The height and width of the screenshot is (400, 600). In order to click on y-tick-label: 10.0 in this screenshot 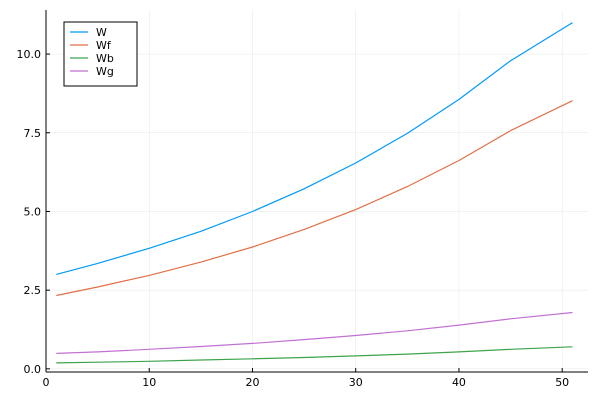, I will do `click(29, 54)`.